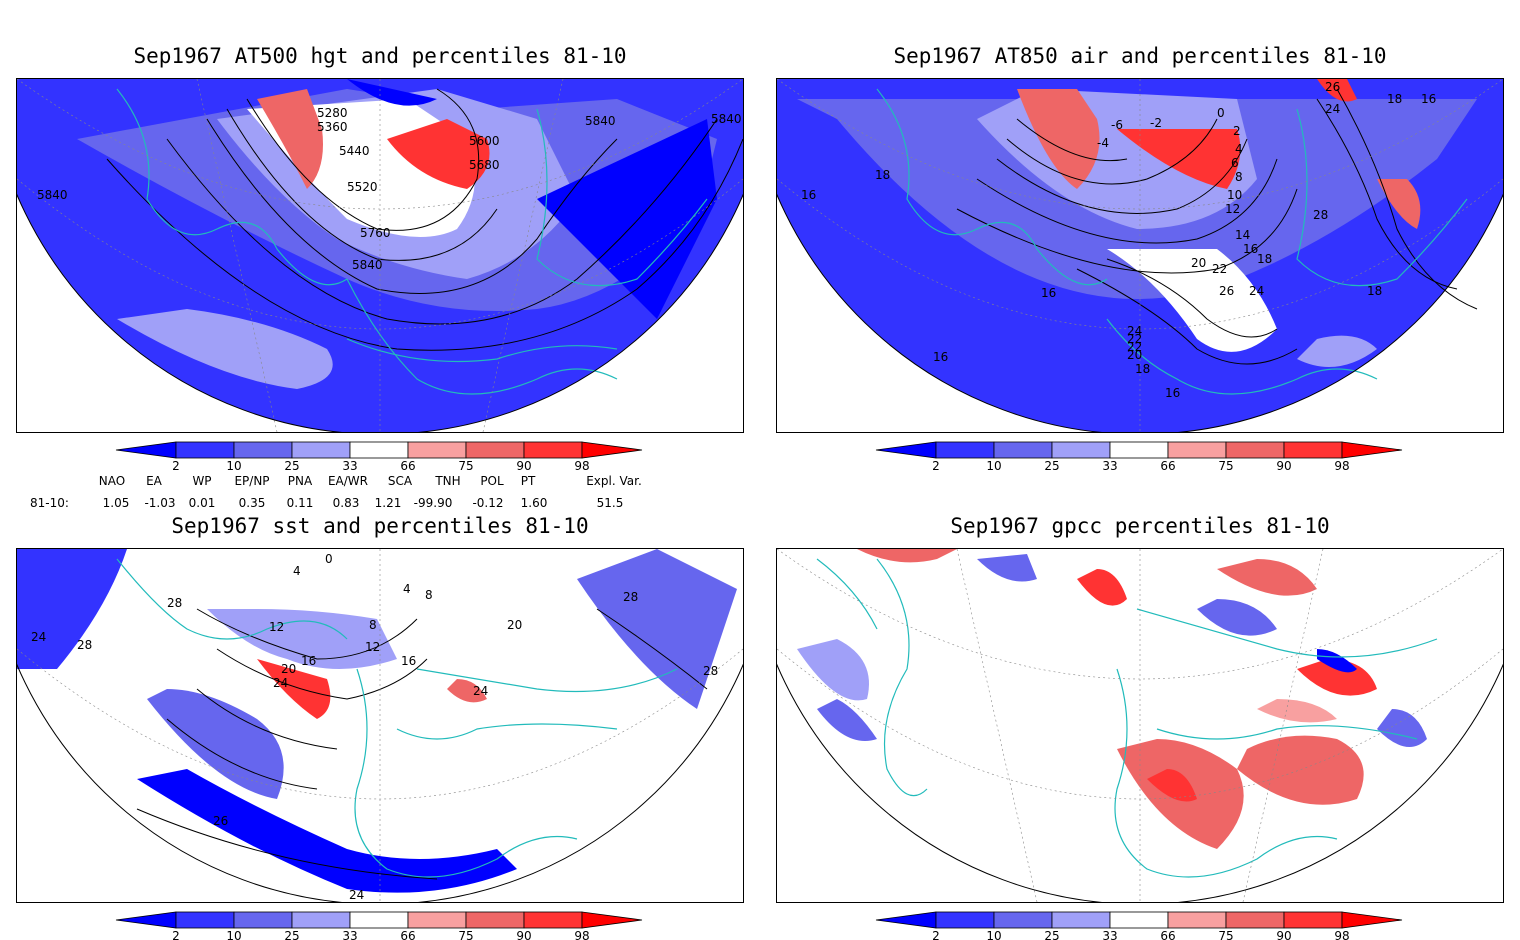 The image size is (1520, 940). I want to click on idx-value: 1.05, so click(116, 503).